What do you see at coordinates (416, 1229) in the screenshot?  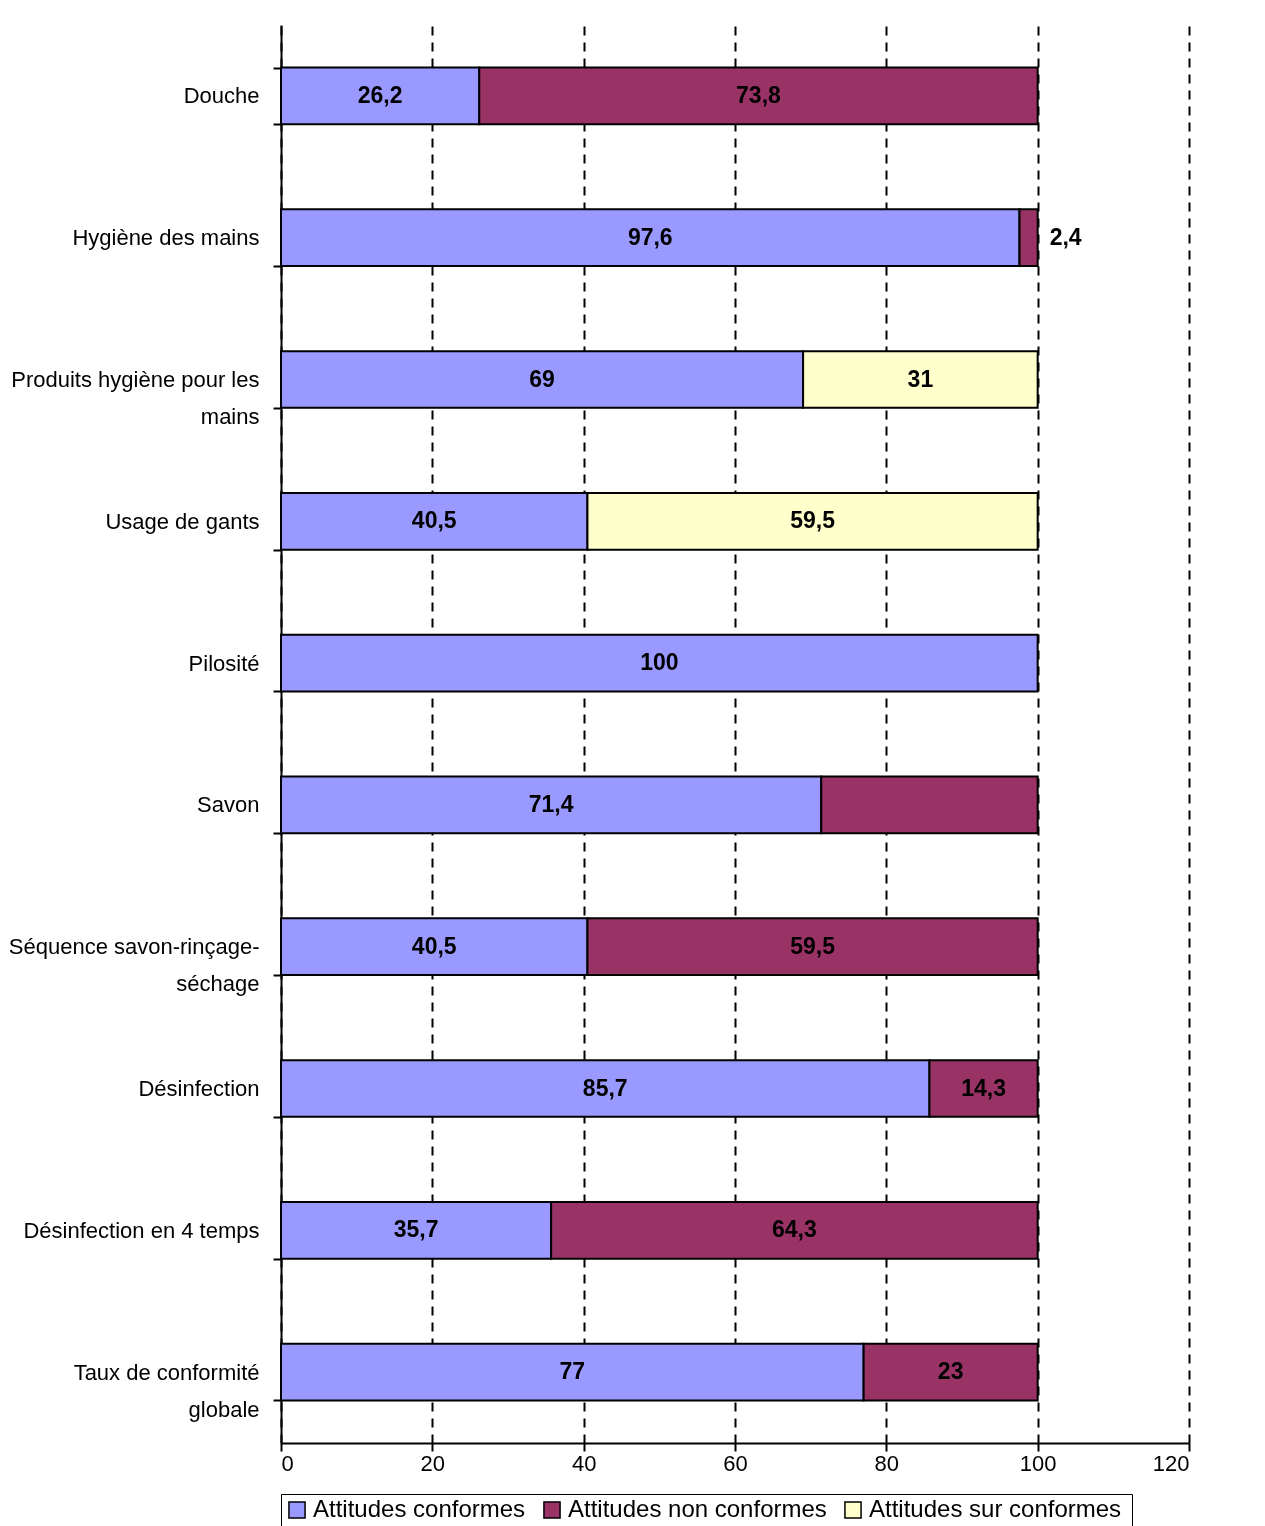 I see `data-label: 35,7` at bounding box center [416, 1229].